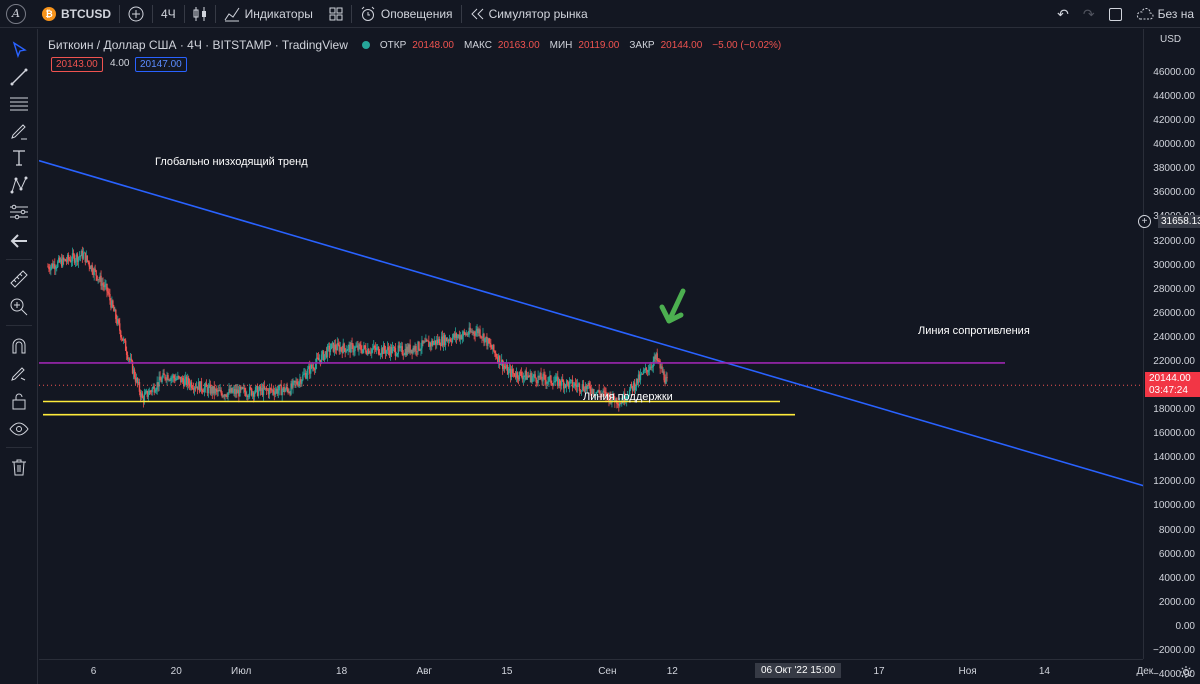 Image resolution: width=1200 pixels, height=684 pixels. I want to click on buy-price-button: 20147.00, so click(161, 64).